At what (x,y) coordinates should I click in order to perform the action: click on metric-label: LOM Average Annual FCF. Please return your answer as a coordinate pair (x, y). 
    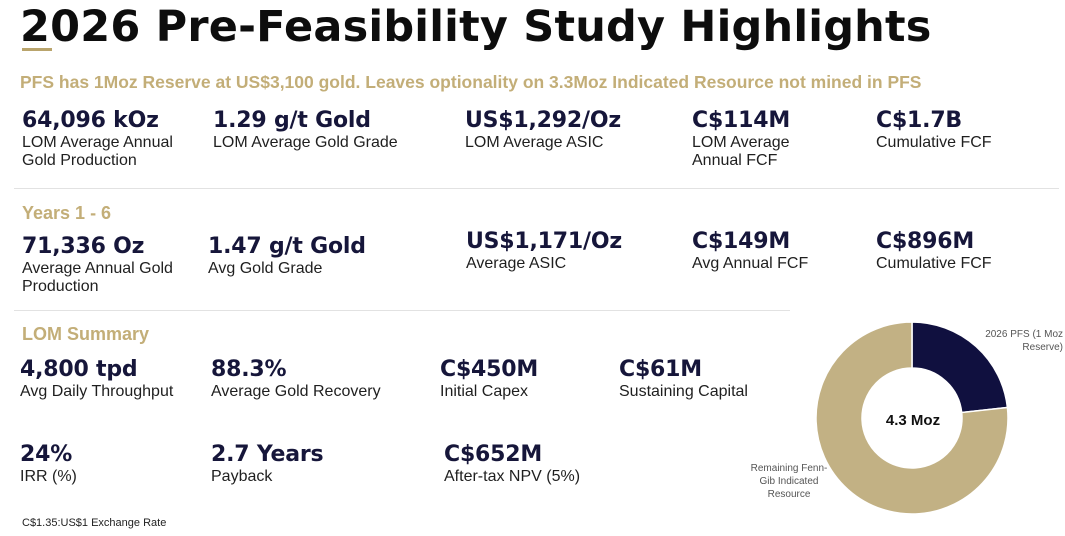
    Looking at the image, I should click on (741, 151).